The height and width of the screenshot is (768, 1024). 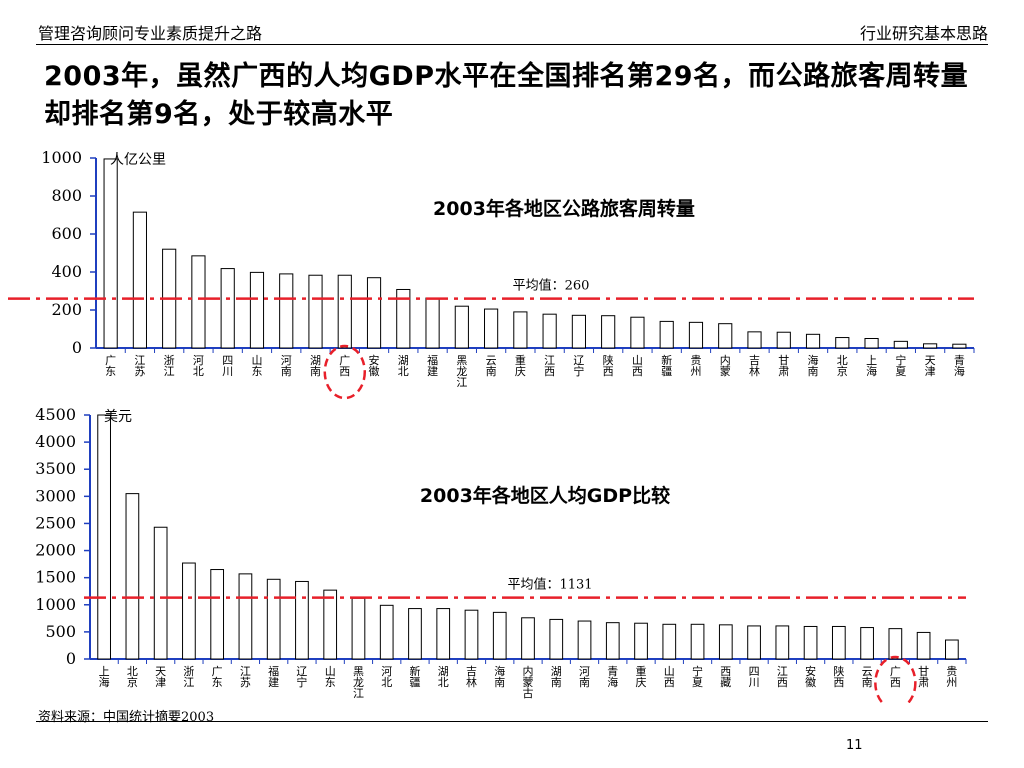 What do you see at coordinates (951, 677) in the screenshot?
I see `x-tick-label: 贵州` at bounding box center [951, 677].